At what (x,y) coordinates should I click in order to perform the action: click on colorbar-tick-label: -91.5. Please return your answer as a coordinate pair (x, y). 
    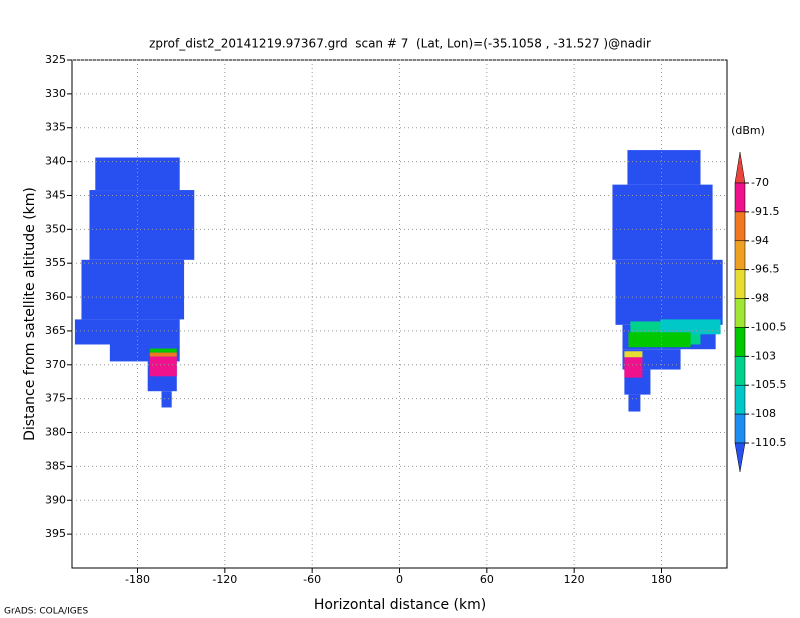
    Looking at the image, I should click on (765, 211).